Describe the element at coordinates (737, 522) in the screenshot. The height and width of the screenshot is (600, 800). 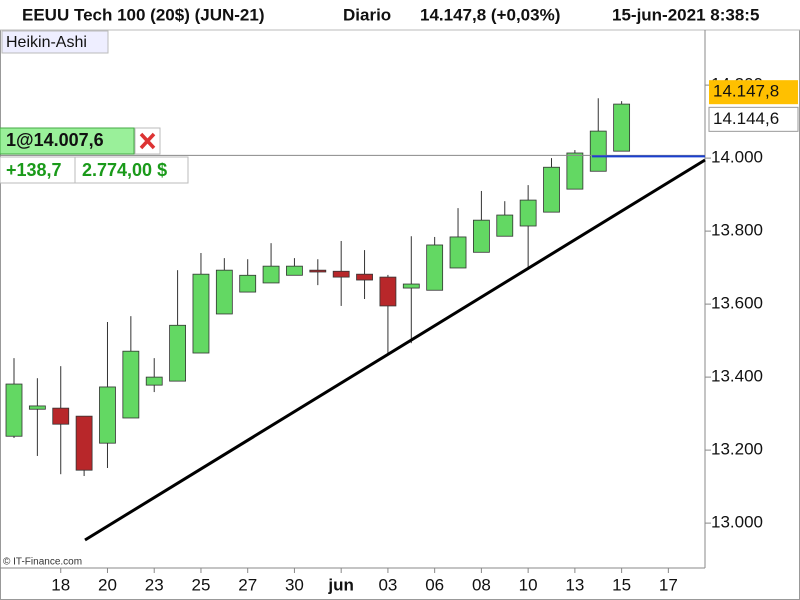
I see `y-tick-label: 13.000` at that location.